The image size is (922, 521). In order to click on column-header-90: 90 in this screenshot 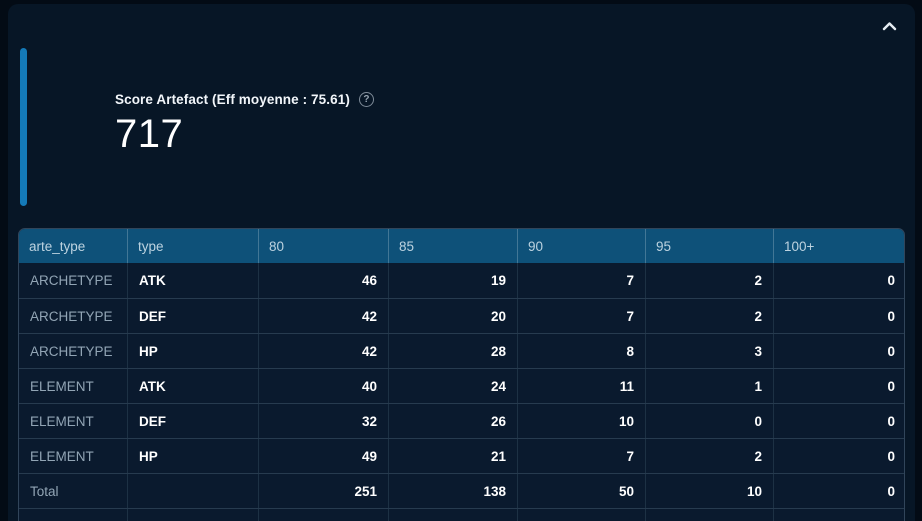, I will do `click(582, 246)`.